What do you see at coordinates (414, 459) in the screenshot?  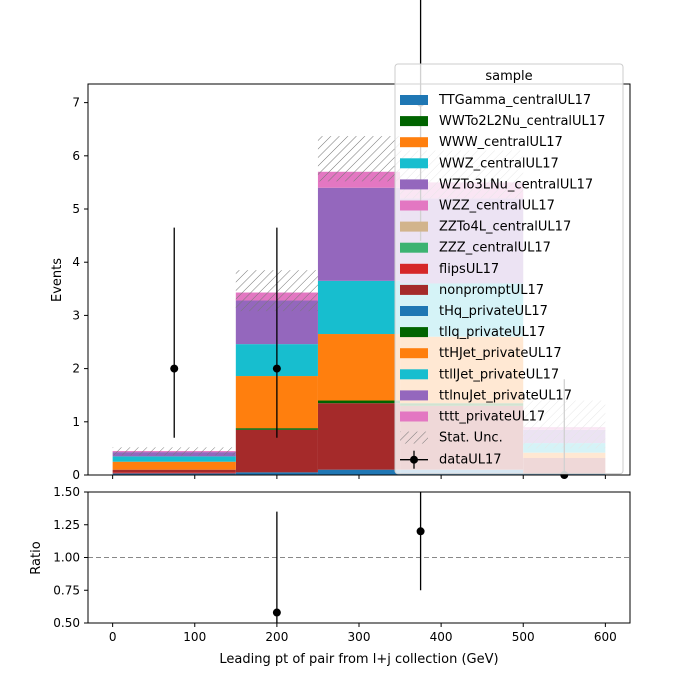 I see `legend-data-marker` at bounding box center [414, 459].